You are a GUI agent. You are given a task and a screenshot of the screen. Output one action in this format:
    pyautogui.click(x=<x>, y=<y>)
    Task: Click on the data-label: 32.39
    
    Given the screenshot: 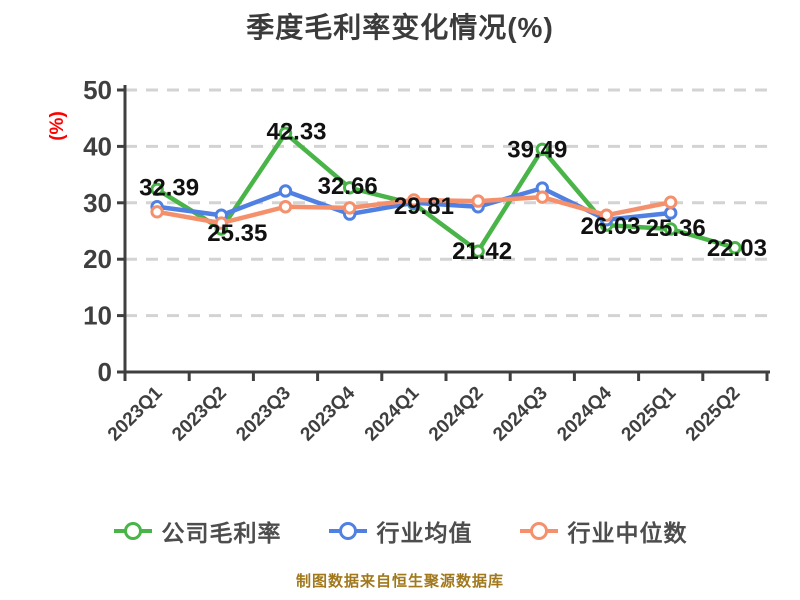 What is the action you would take?
    pyautogui.click(x=169, y=187)
    